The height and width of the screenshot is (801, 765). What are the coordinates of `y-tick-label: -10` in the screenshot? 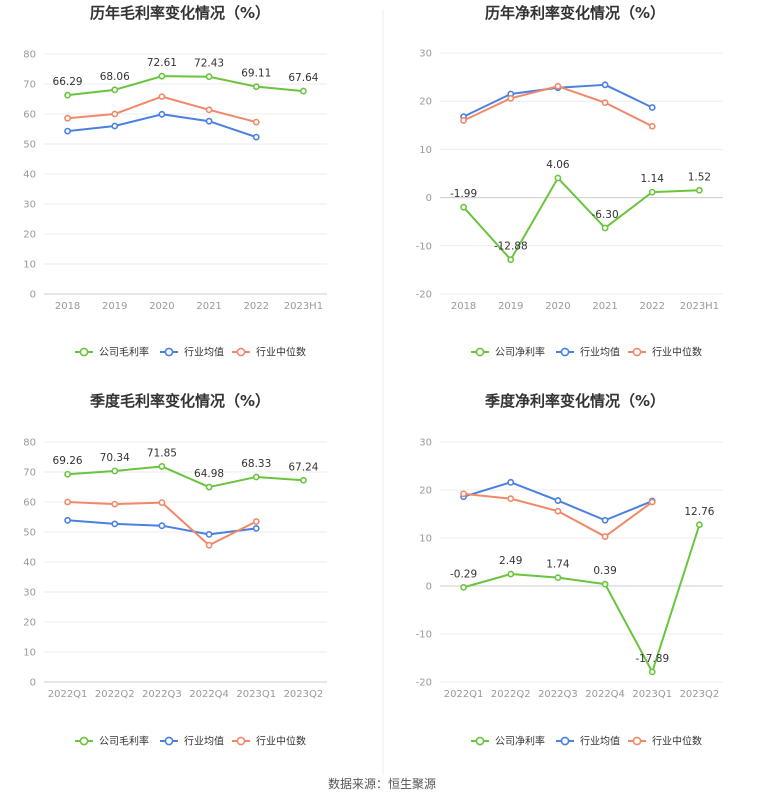 It's located at (424, 635).